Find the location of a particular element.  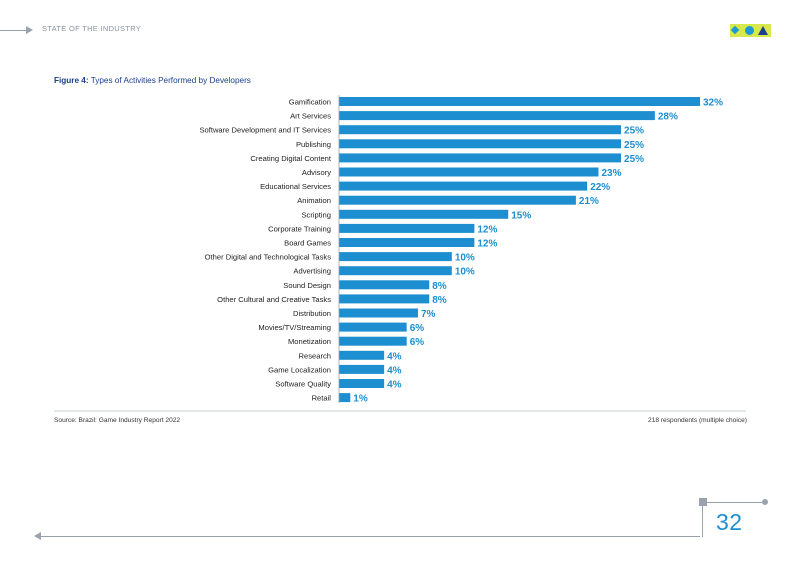

brand-logo is located at coordinates (750, 30).